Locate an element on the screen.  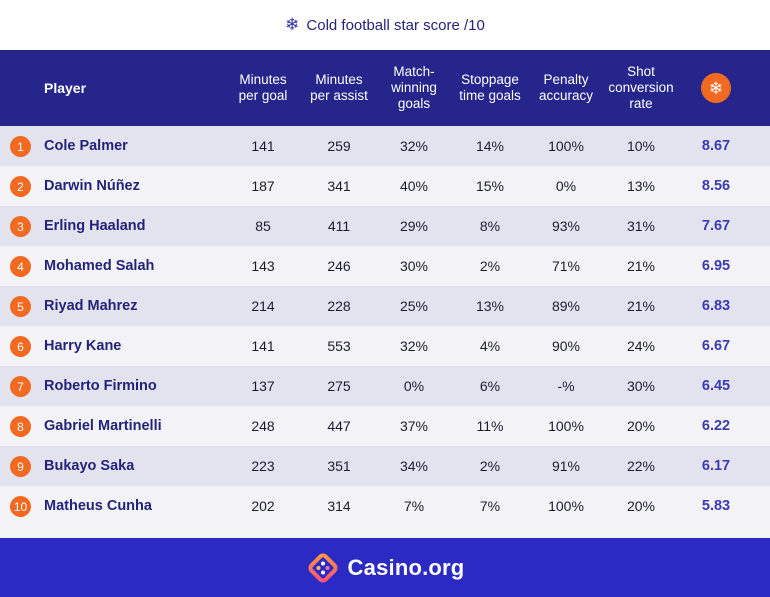
cell-pa: 0% is located at coordinates (566, 186).